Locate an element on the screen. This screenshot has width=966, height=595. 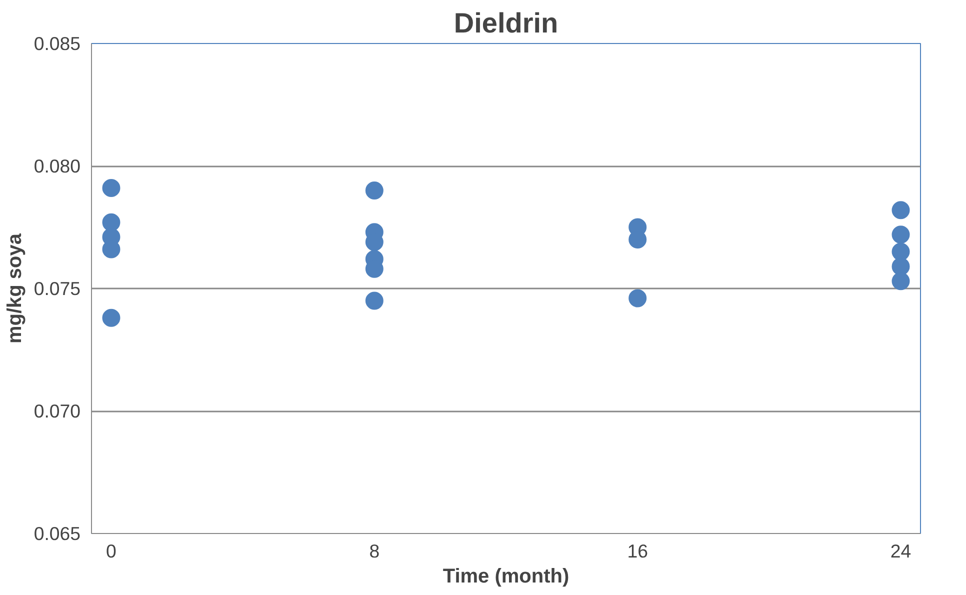
y-tick-label: 0.075 is located at coordinates (57, 288).